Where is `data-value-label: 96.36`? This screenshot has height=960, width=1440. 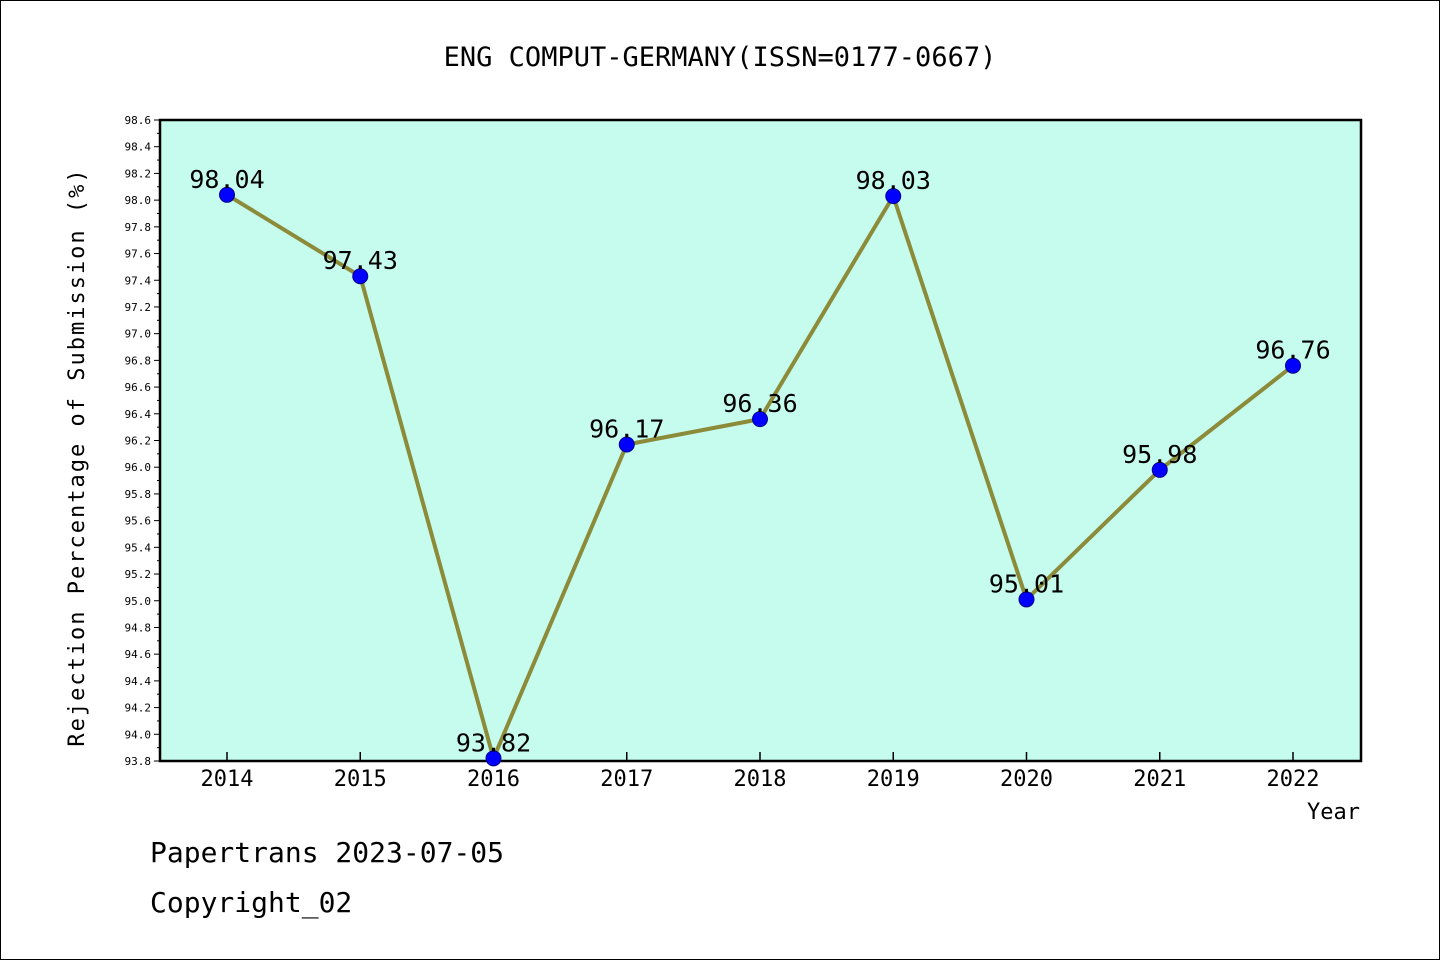
data-value-label: 96.36 is located at coordinates (759, 403).